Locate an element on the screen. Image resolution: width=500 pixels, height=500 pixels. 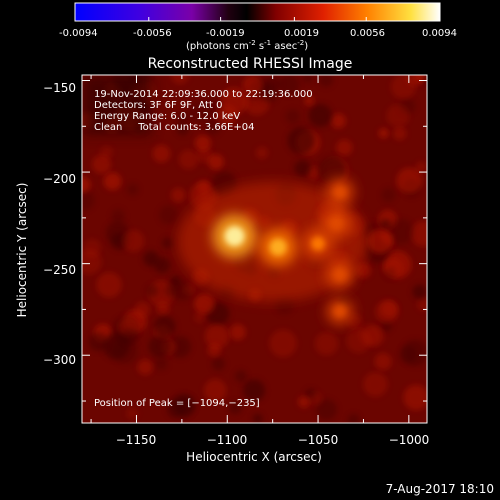
x-tick-label: −1000 is located at coordinates (409, 440).